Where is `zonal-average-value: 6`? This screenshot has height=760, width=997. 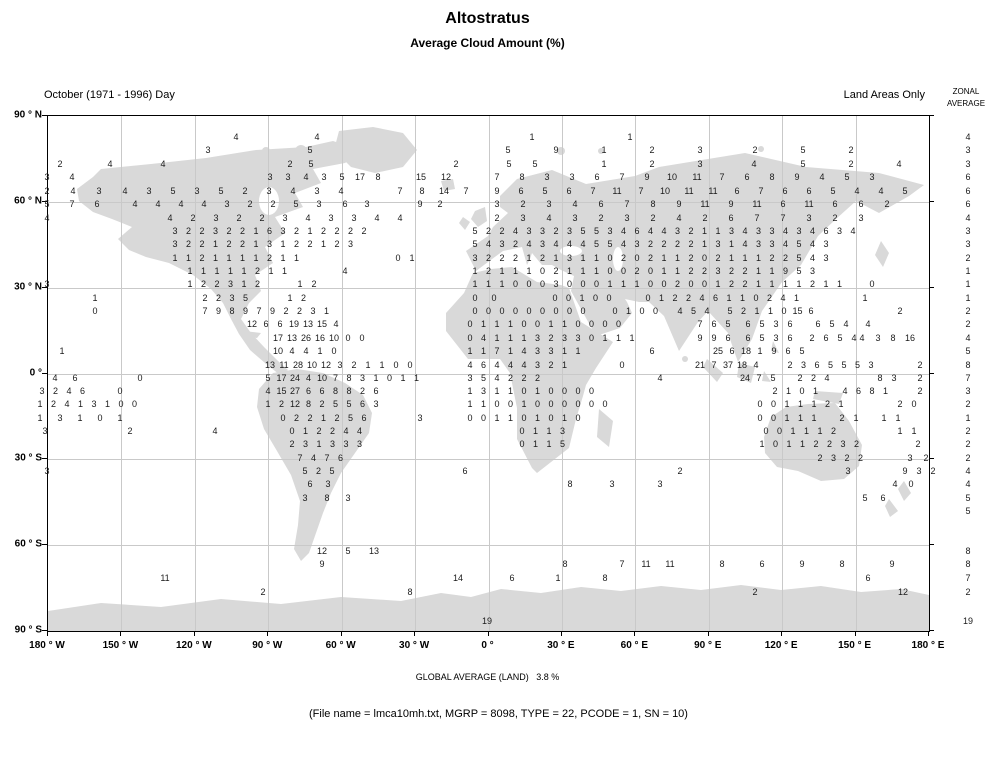 zonal-average-value: 6 is located at coordinates (968, 204).